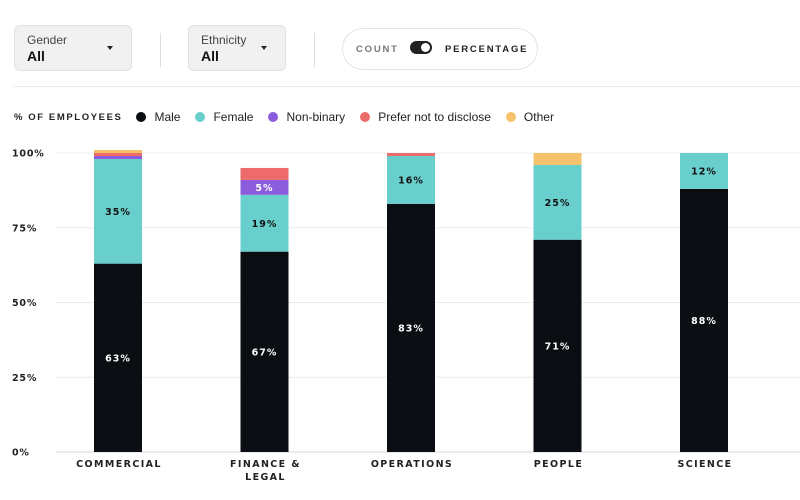 Image resolution: width=800 pixels, height=500 pixels. I want to click on switch-knob, so click(425, 47).